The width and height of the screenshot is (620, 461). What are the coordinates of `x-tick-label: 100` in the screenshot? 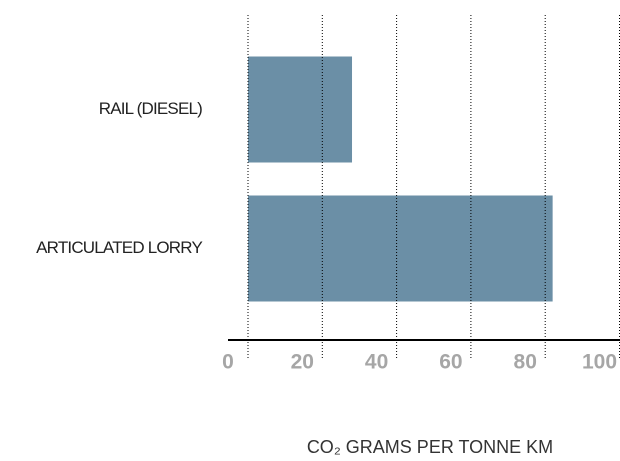 It's located at (599, 362).